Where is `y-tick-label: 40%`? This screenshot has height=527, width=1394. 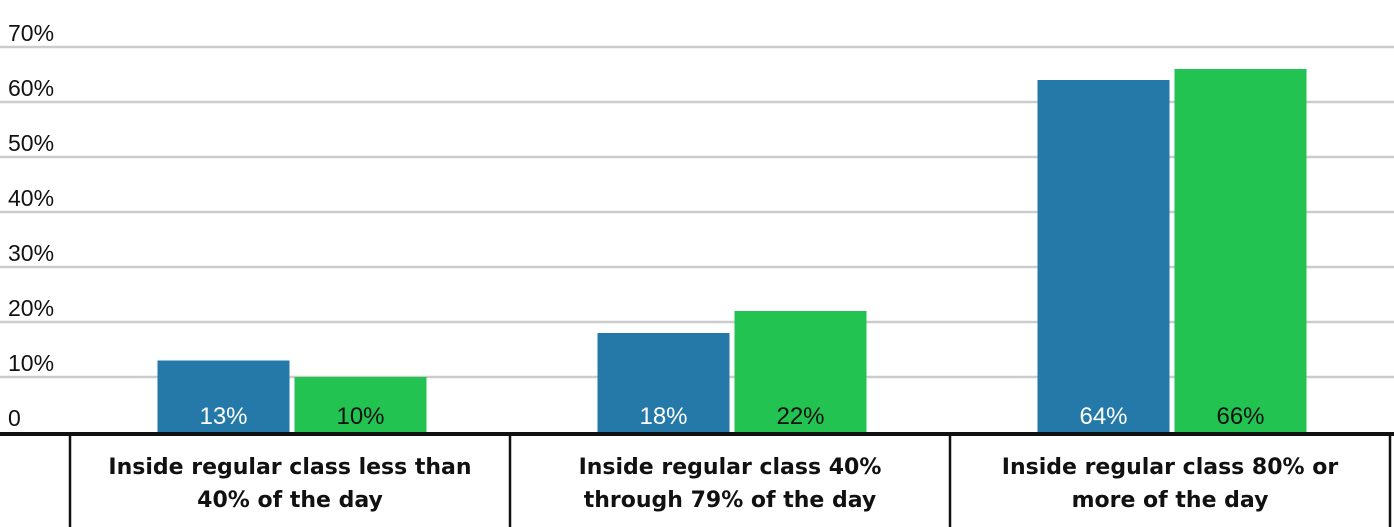
y-tick-label: 40% is located at coordinates (31, 198).